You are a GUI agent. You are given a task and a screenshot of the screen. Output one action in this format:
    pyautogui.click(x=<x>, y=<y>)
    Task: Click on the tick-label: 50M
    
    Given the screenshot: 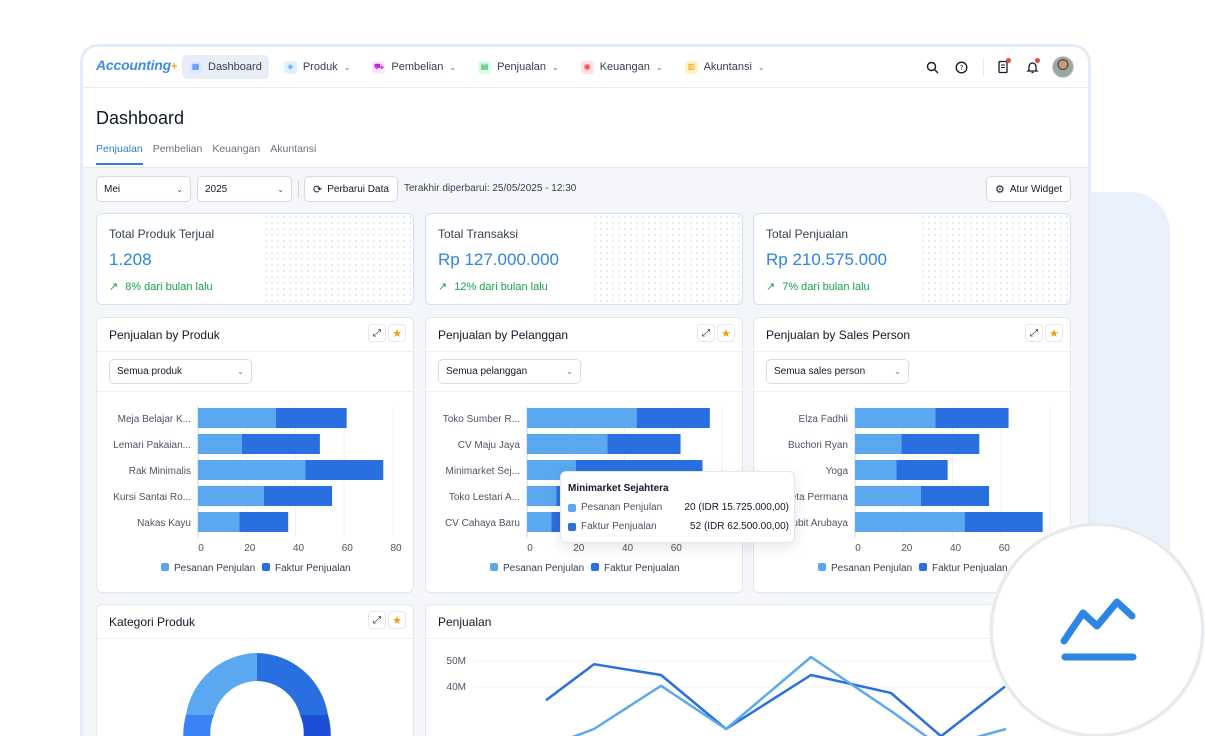 What is the action you would take?
    pyautogui.click(x=456, y=661)
    